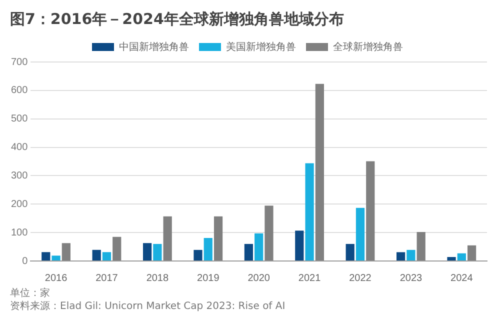  I want to click on y-tick-label: 400, so click(19, 148).